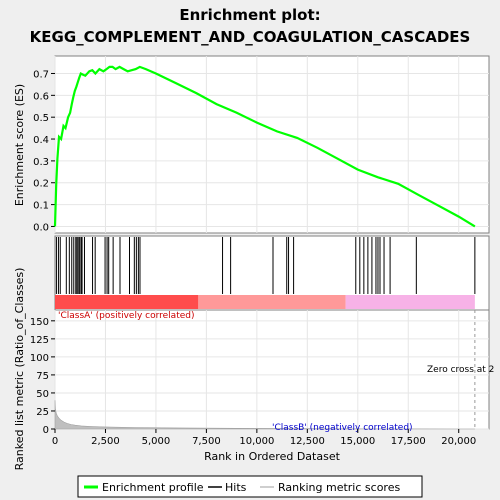 This screenshot has width=500, height=500. What do you see at coordinates (46, 430) in the screenshot?
I see `metric-y-tick-label: 0` at bounding box center [46, 430].